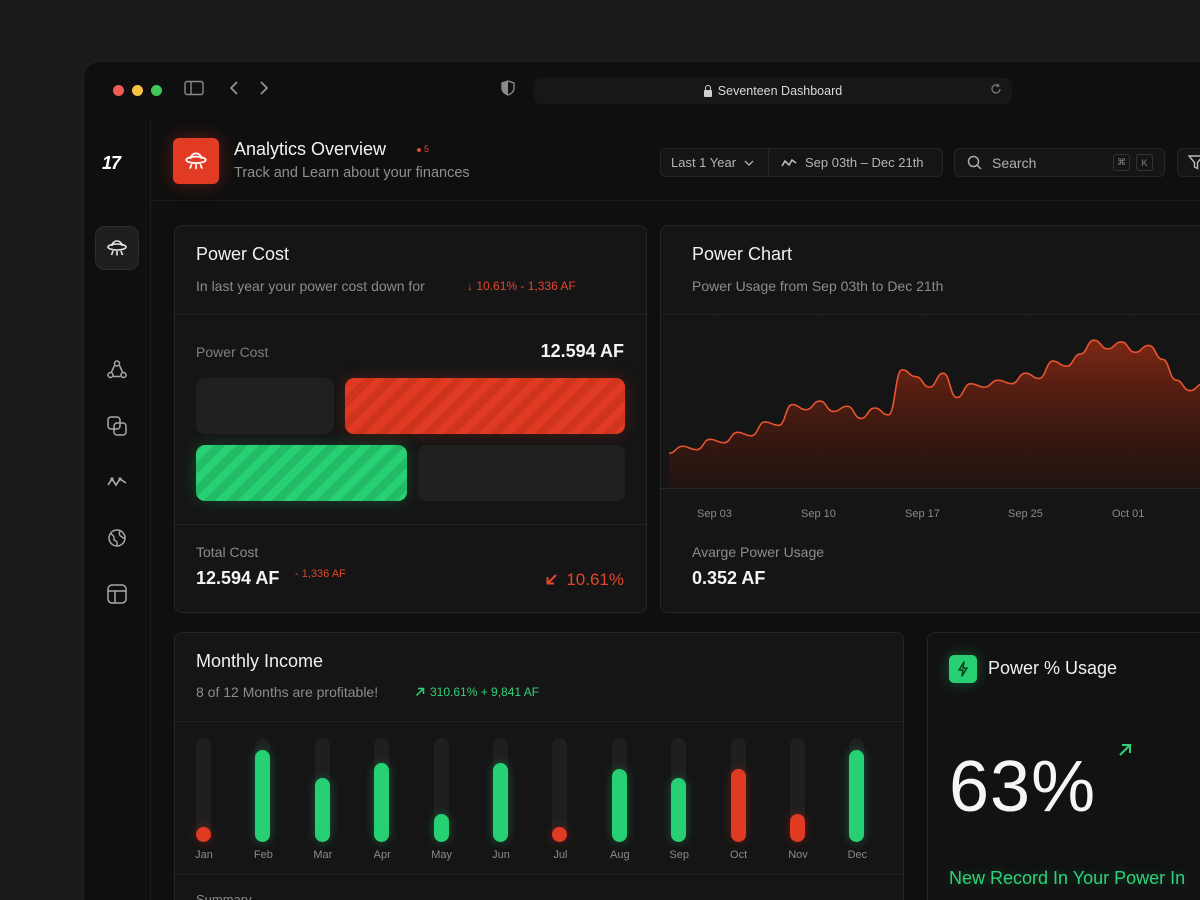  Describe the element at coordinates (1188, 162) in the screenshot. I see `filter-button` at that location.